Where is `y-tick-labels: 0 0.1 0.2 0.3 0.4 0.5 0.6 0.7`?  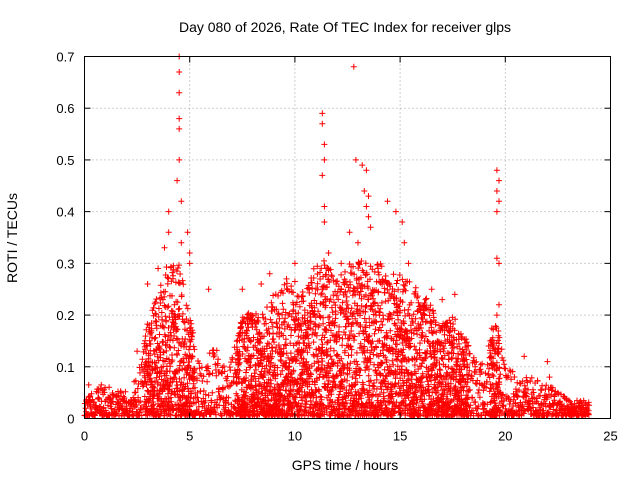 y-tick-labels: 0 0.1 0.2 0.3 0.4 0.5 0.6 0.7 is located at coordinates (65, 238).